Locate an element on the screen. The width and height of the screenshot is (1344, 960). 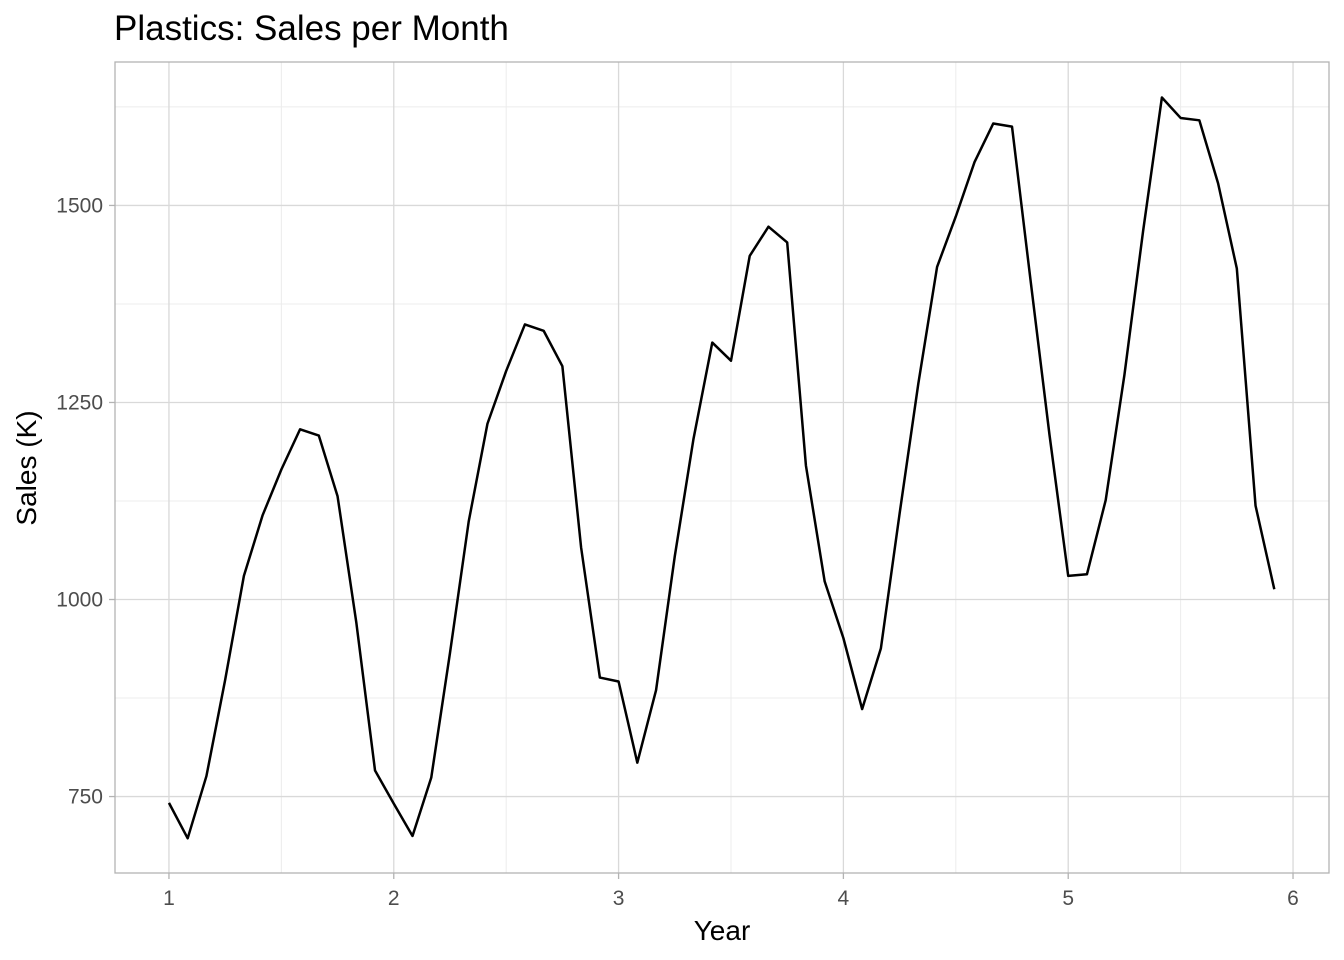
x-tick-label: 1 is located at coordinates (169, 898).